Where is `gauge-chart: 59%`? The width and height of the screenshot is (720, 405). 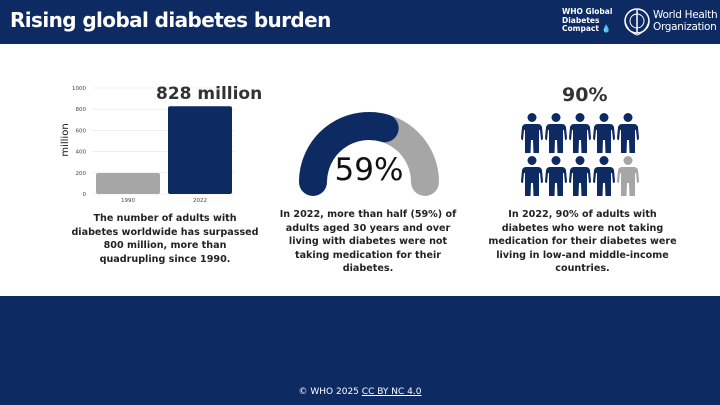
gauge-chart: 59% is located at coordinates (369, 154).